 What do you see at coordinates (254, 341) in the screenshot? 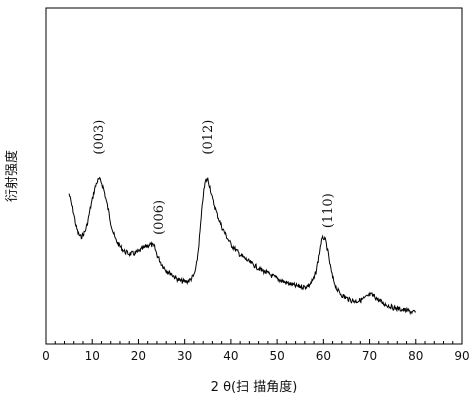
I see `x-axis-ticks` at bounding box center [254, 341].